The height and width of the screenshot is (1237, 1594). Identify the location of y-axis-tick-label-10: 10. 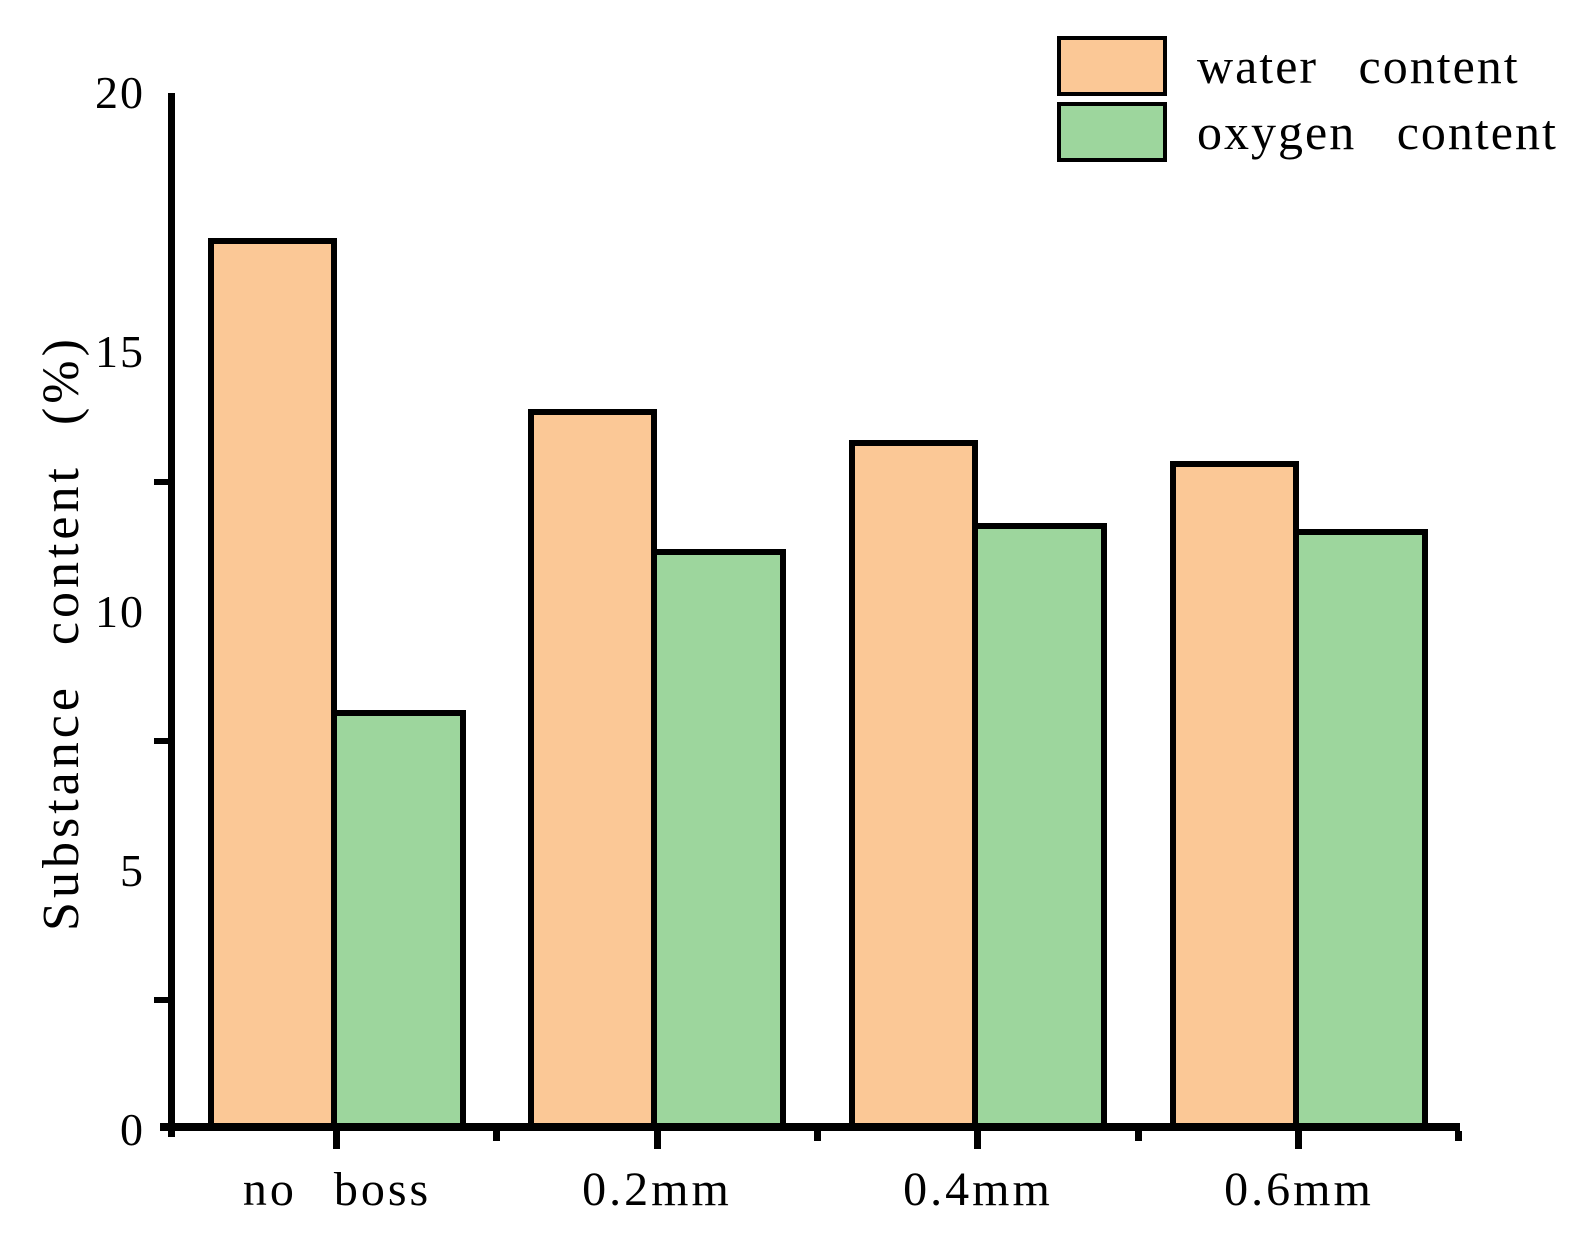
(120, 611).